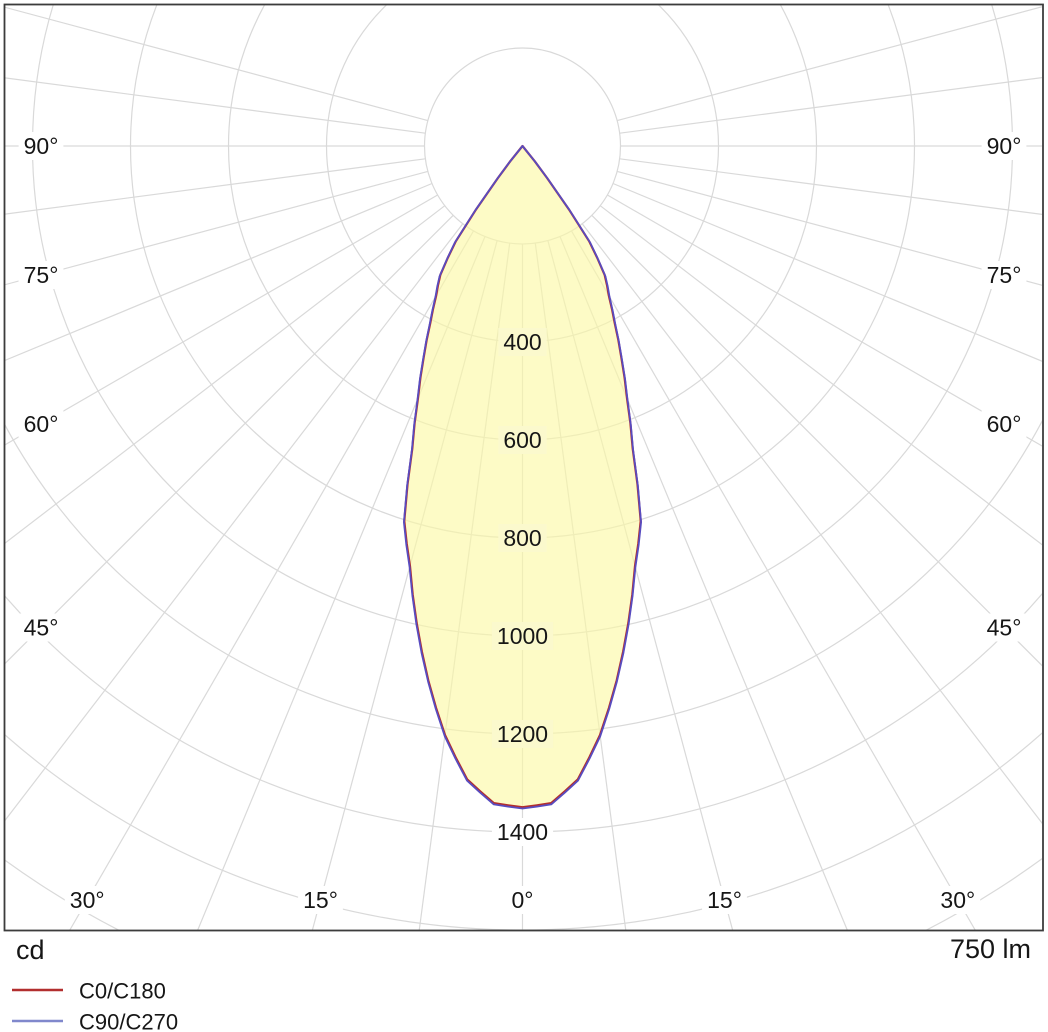 The width and height of the screenshot is (1048, 1032). I want to click on angle-label-left-45: 45°, so click(41, 628).